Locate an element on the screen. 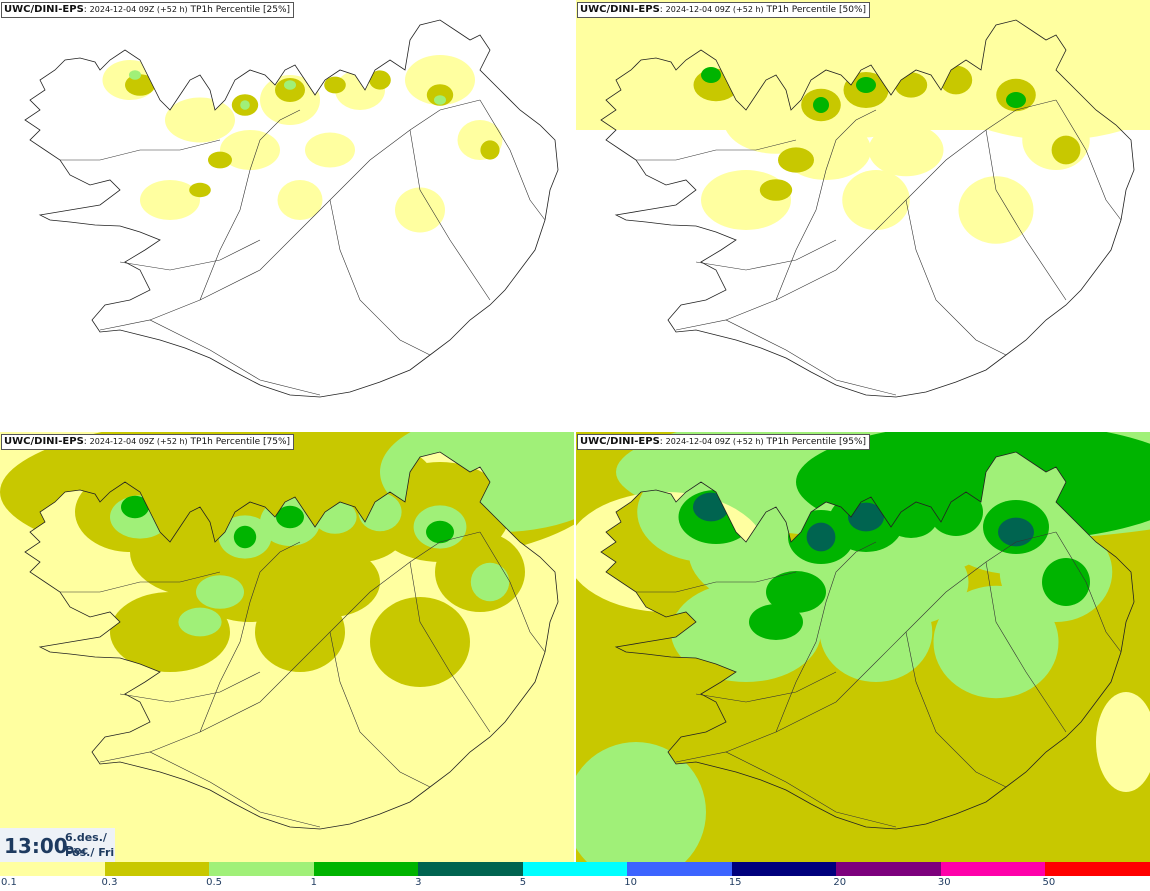 This screenshot has width=1150, height=891. legend-tick-label: 10 is located at coordinates (630, 882).